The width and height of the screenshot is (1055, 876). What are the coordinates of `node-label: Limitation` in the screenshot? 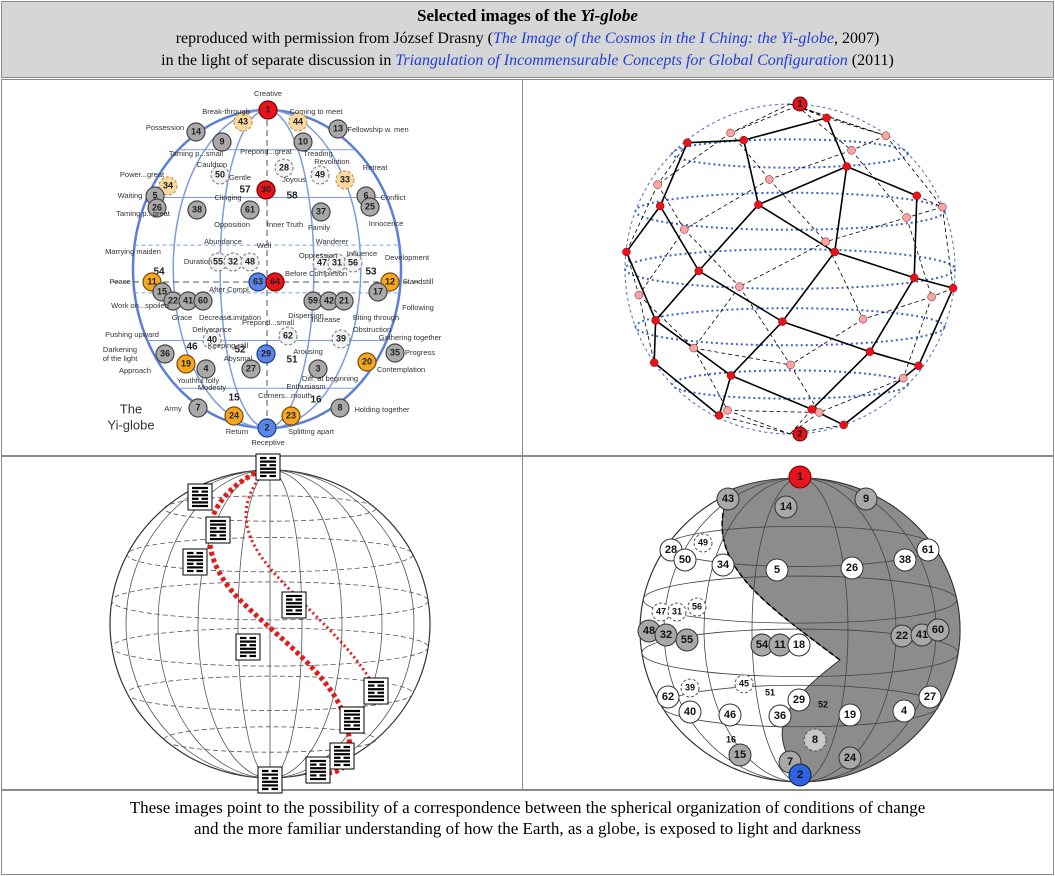 It's located at (245, 317).